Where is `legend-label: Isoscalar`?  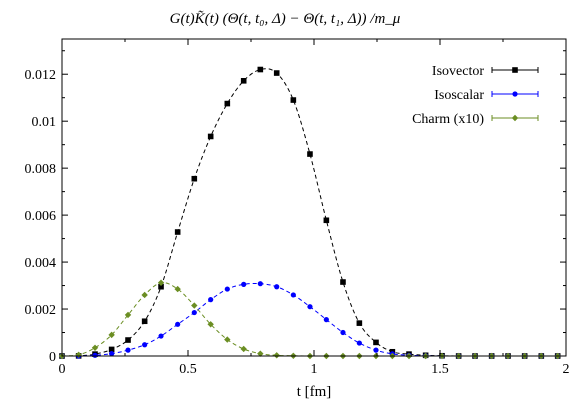 legend-label: Isoscalar is located at coordinates (459, 95).